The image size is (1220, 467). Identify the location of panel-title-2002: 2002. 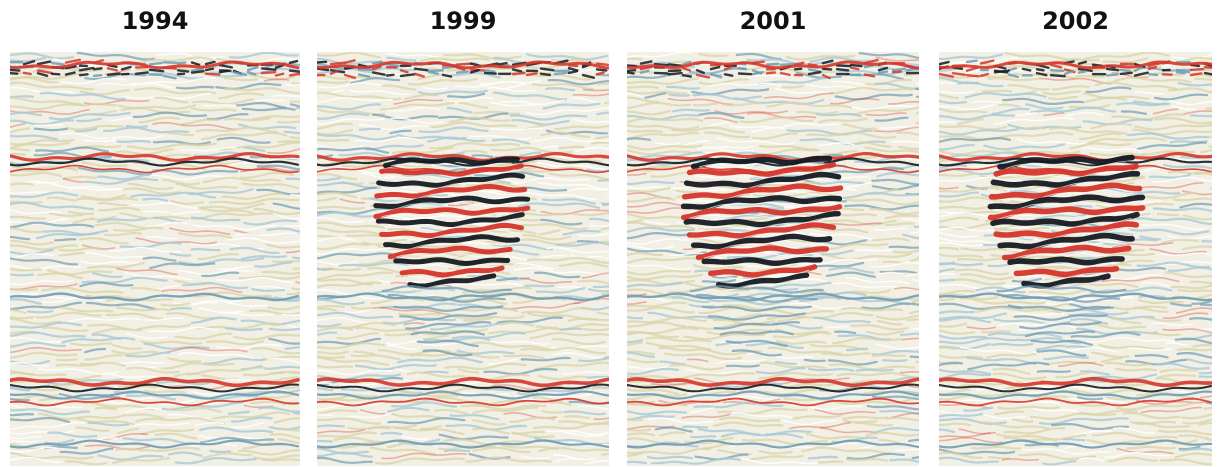
(1075, 21).